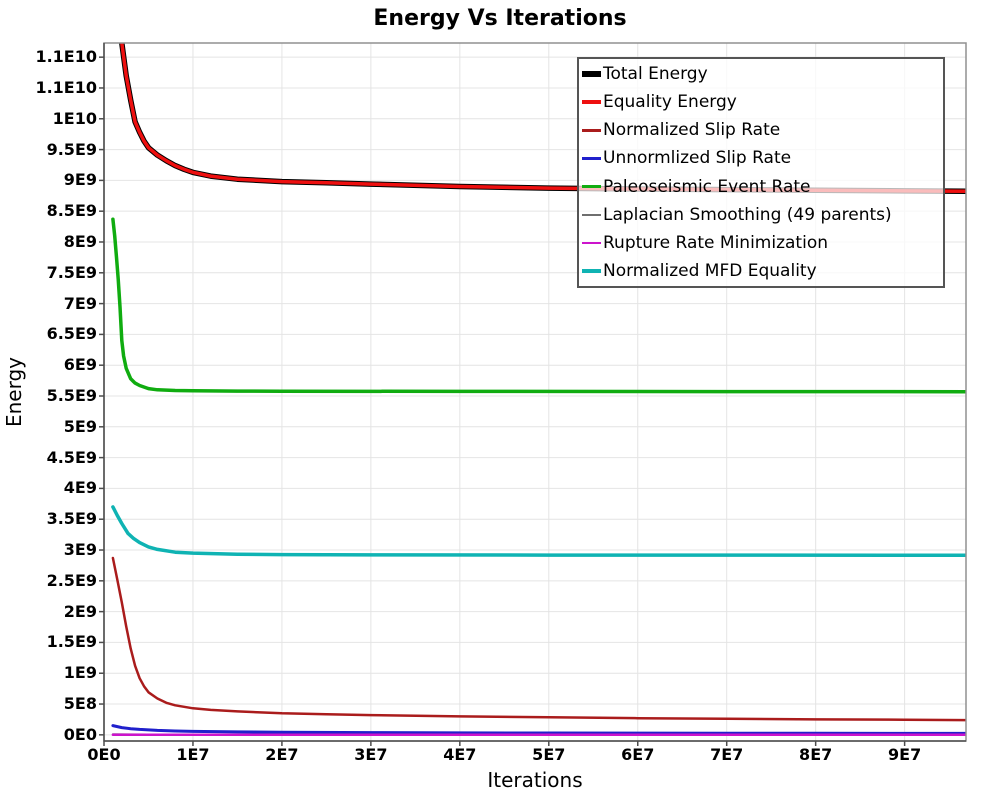  Describe the element at coordinates (710, 270) in the screenshot. I see `legend-label: Normalized MFD Equality` at that location.